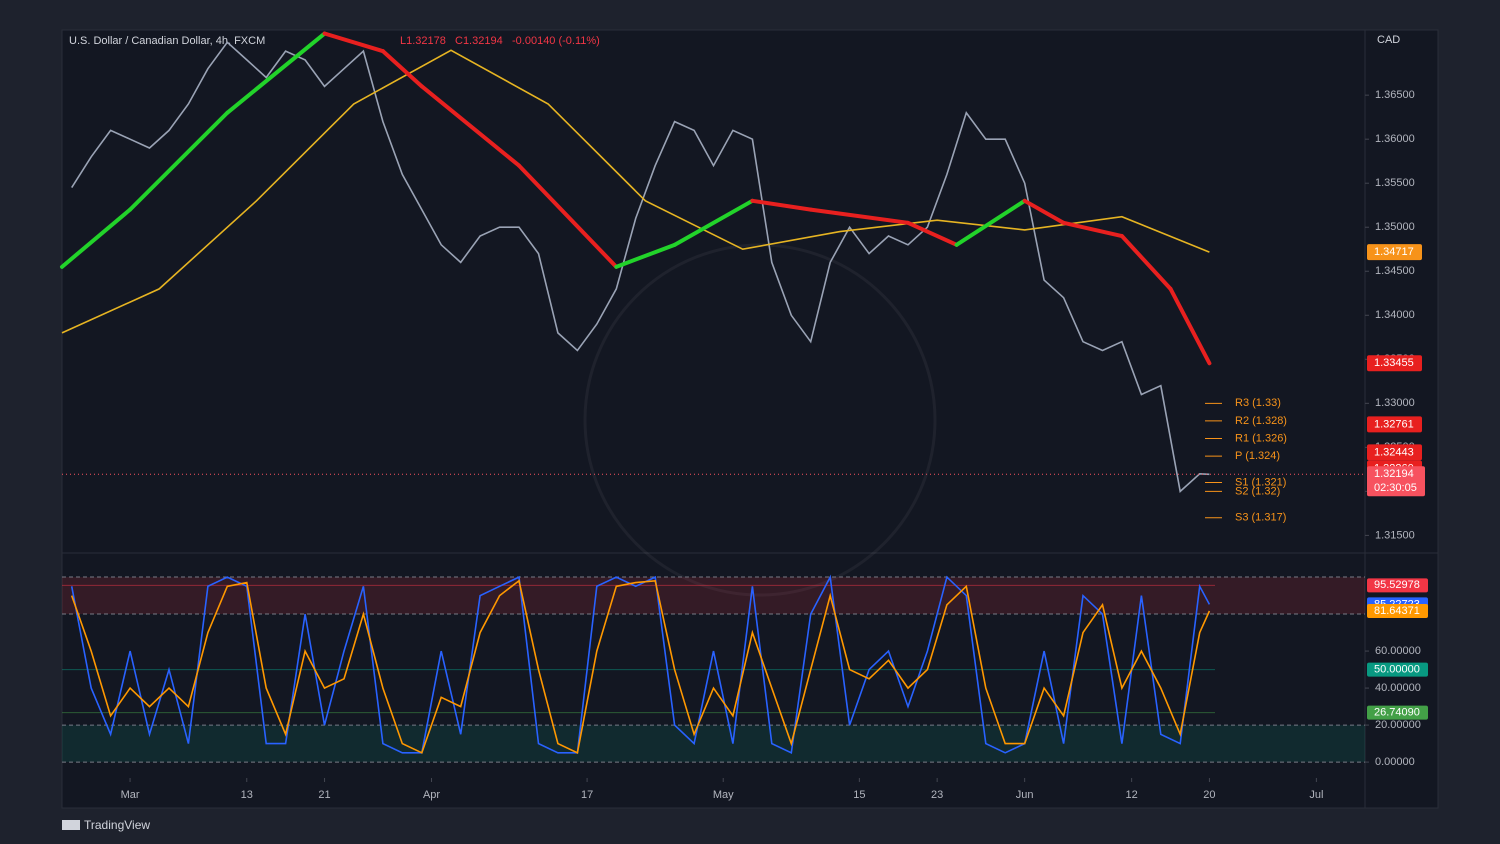 Image resolution: width=1500 pixels, height=844 pixels. What do you see at coordinates (1395, 535) in the screenshot?
I see `y-tick-label: 1.31500` at bounding box center [1395, 535].